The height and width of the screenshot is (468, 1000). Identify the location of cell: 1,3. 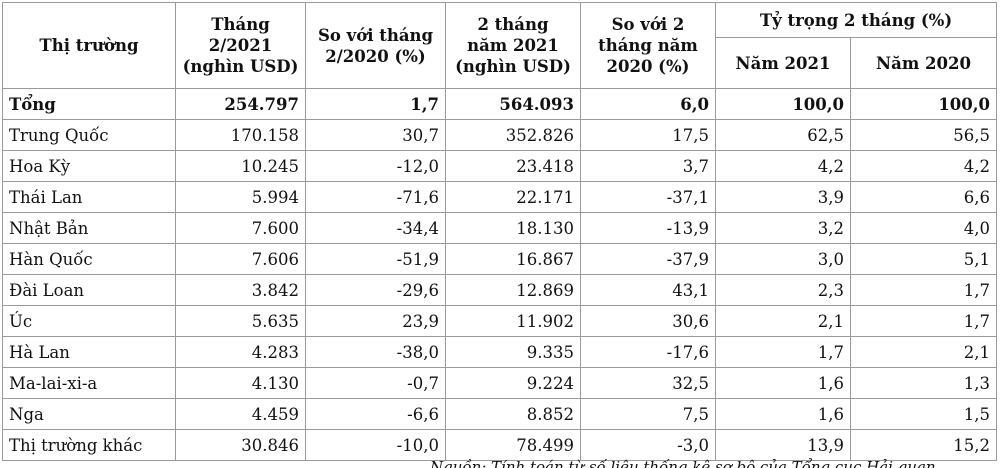
(923, 383).